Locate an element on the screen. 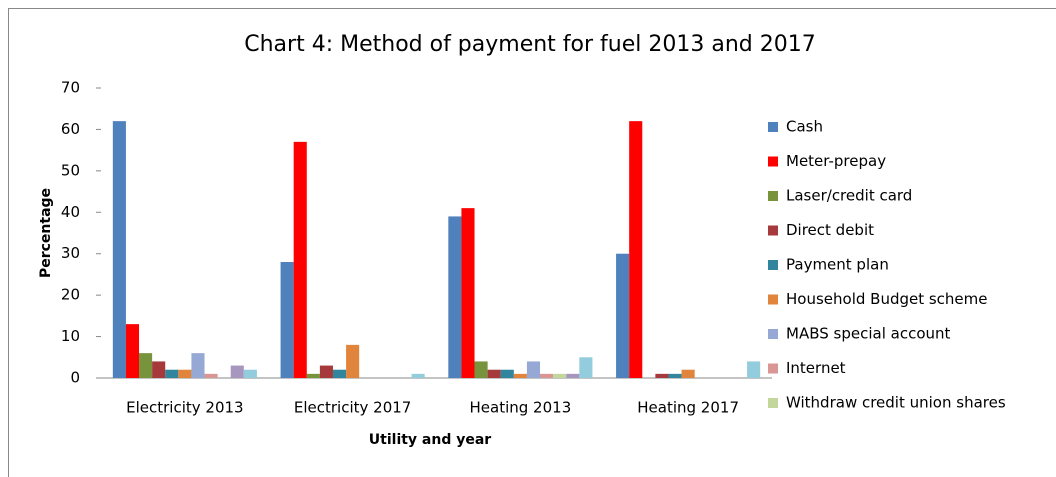 Image resolution: width=1056 pixels, height=477 pixels. y-tick-label: 40 is located at coordinates (70, 212).